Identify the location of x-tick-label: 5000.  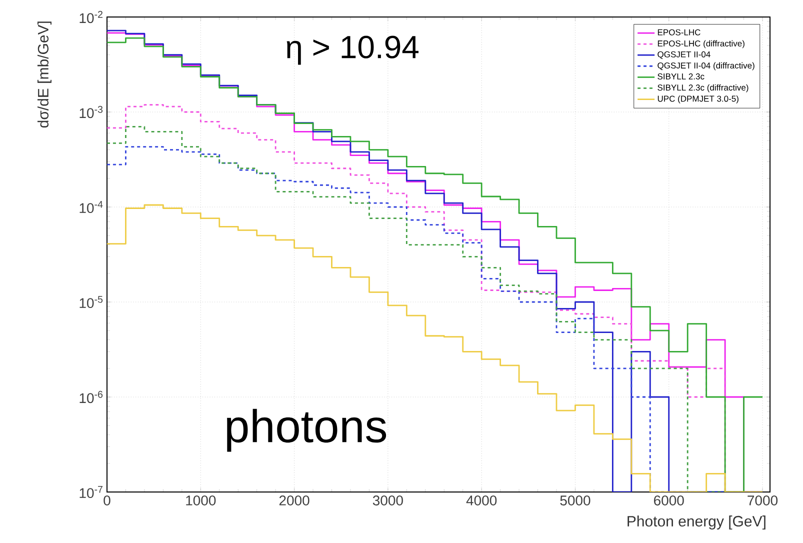
(575, 501).